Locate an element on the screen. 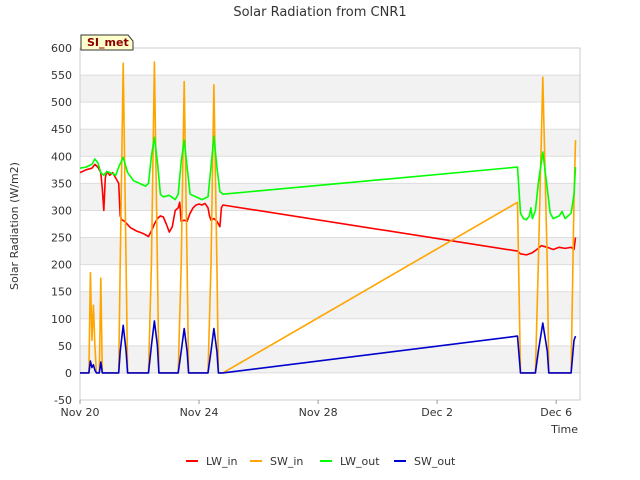  y-tick-label: 100 is located at coordinates (61, 319).